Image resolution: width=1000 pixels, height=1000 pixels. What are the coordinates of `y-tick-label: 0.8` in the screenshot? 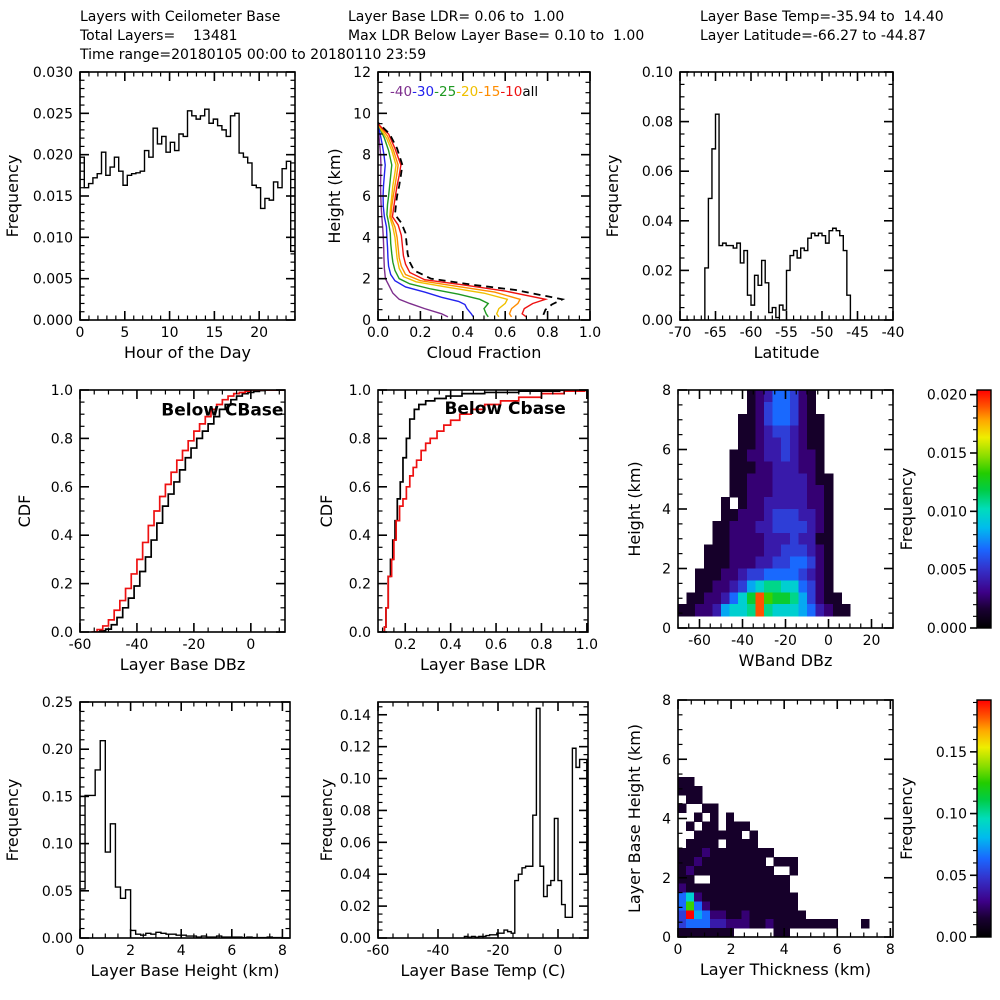 It's located at (62, 439).